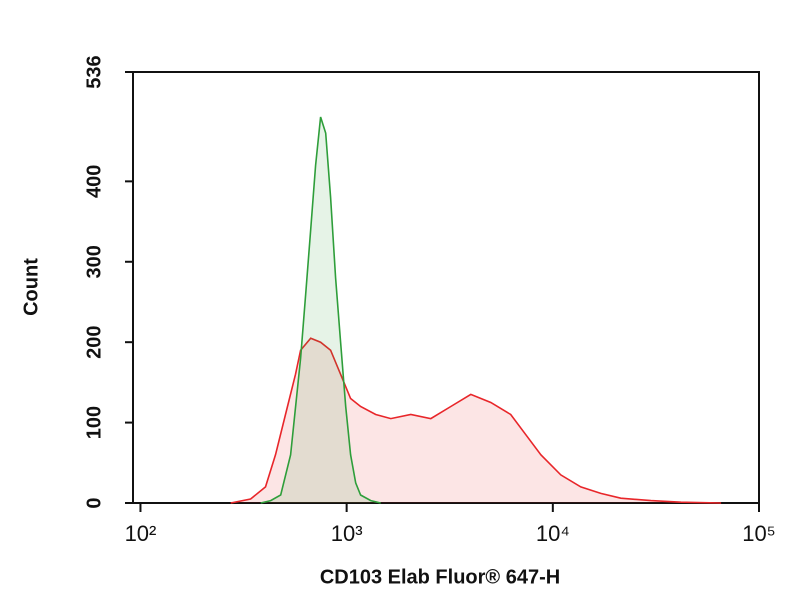 This screenshot has width=804, height=600. I want to click on y-tick-label: 100, so click(94, 422).